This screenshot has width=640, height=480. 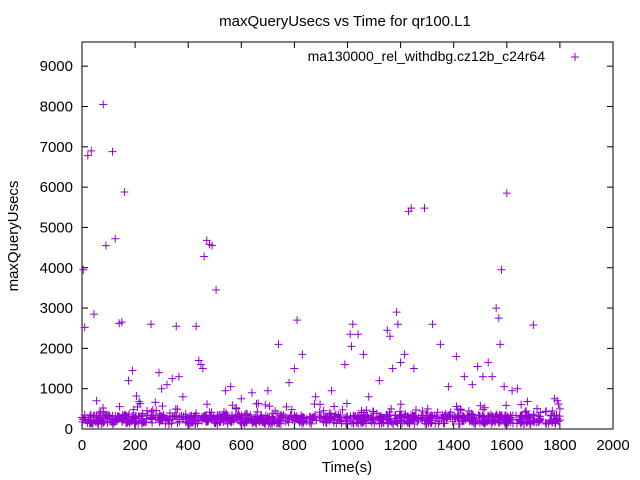 I want to click on y-tick-label: 9000, so click(x=56, y=66).